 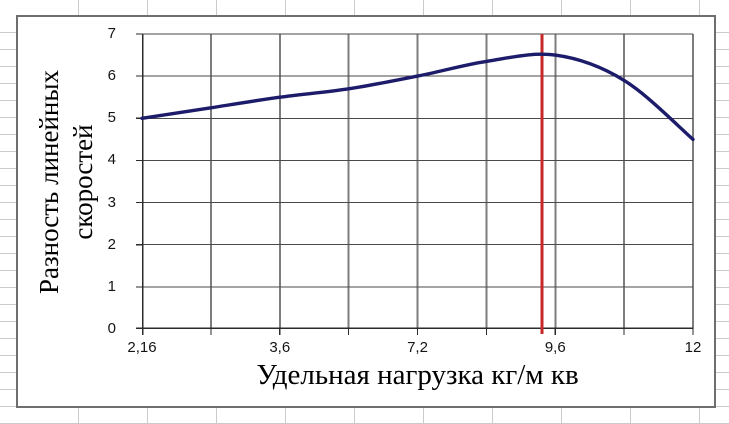 I want to click on y-tick-label: 5, so click(x=111, y=118).